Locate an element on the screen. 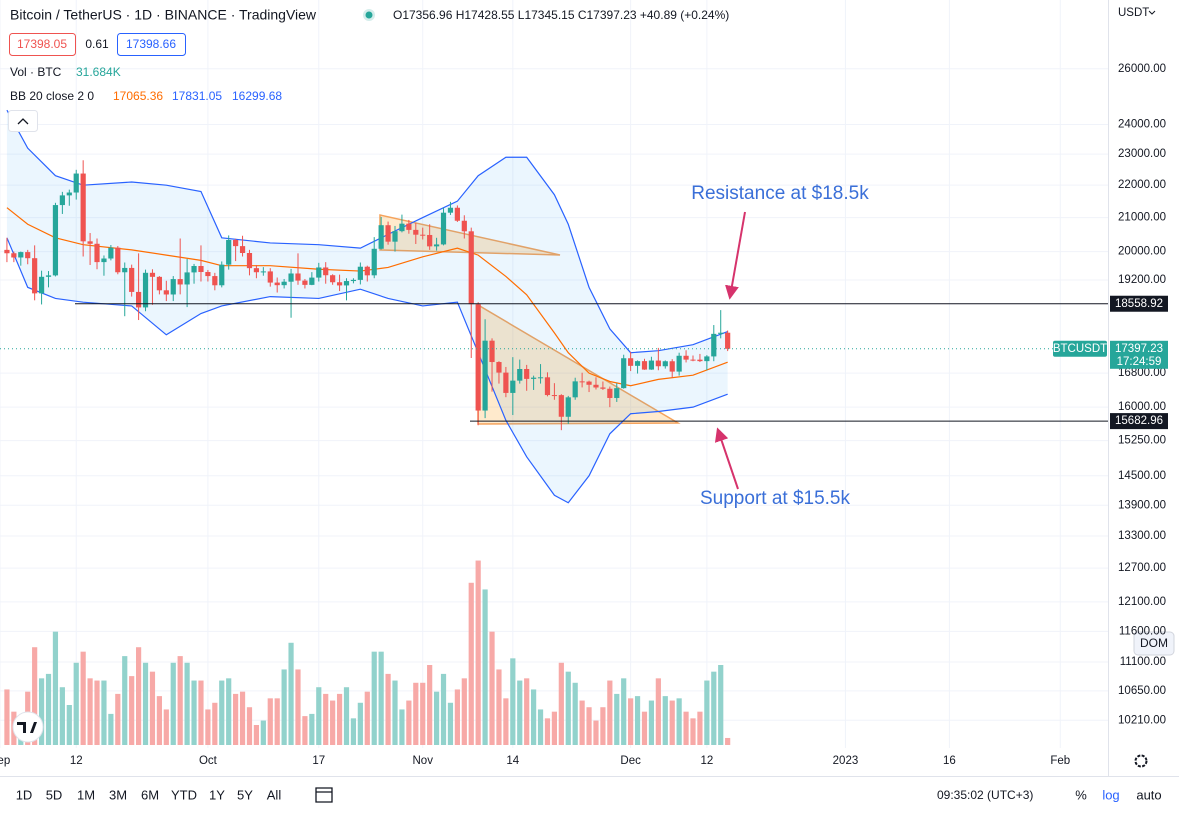 The width and height of the screenshot is (1179, 819). bb-lower-value: 16299.68 is located at coordinates (257, 96).